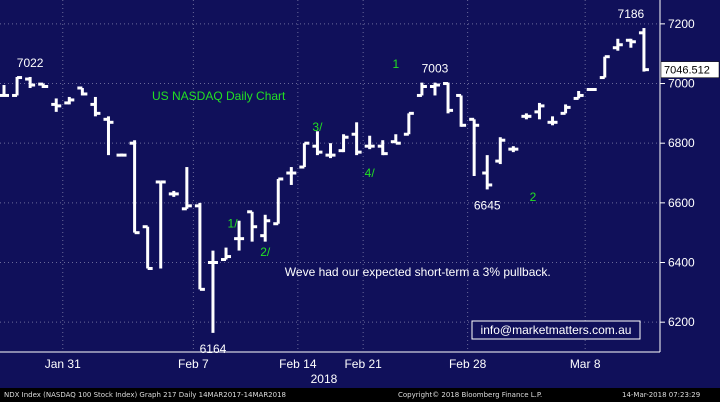 The height and width of the screenshot is (402, 720). What do you see at coordinates (63, 364) in the screenshot?
I see `x-tick-label: Jan 31` at bounding box center [63, 364].